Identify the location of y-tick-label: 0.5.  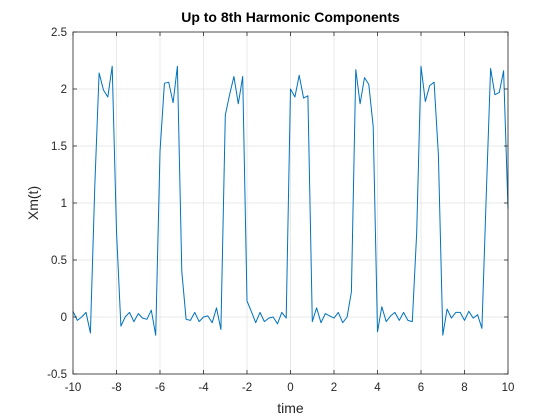
(59, 261).